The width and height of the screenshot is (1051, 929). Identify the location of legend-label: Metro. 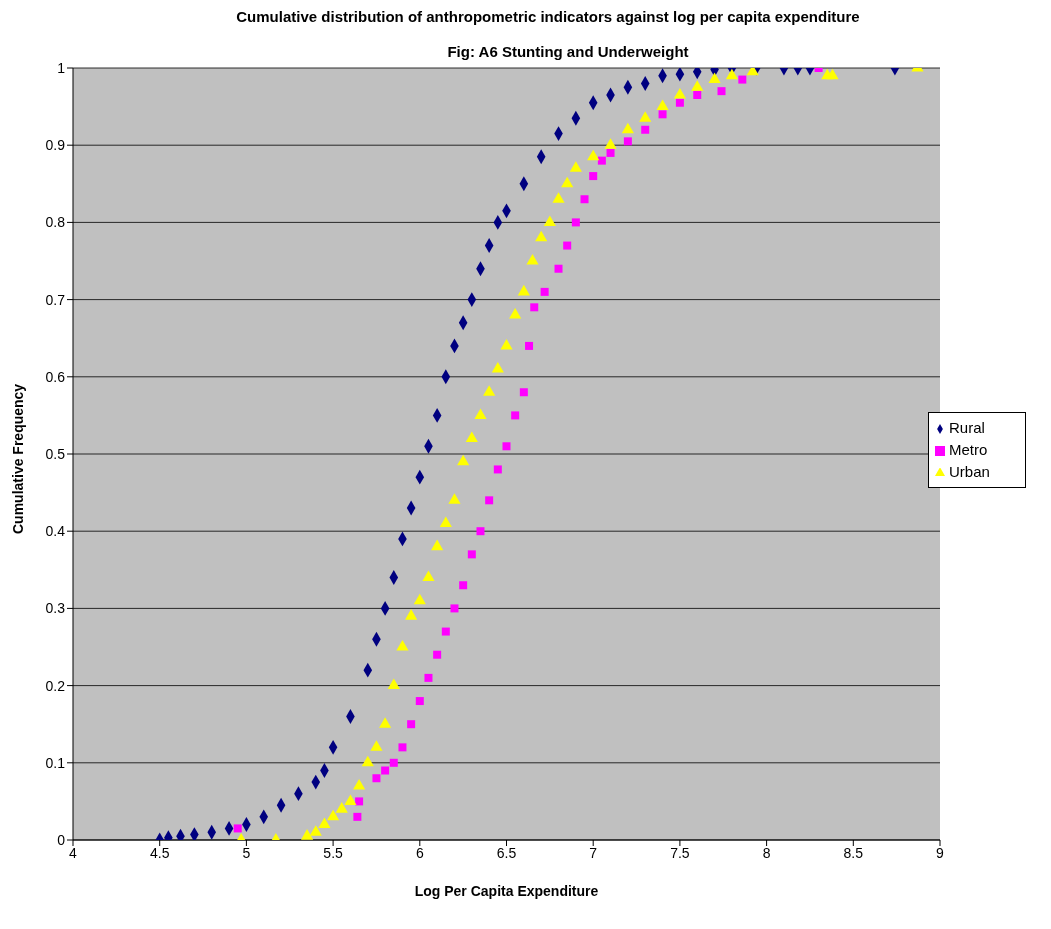
(968, 449).